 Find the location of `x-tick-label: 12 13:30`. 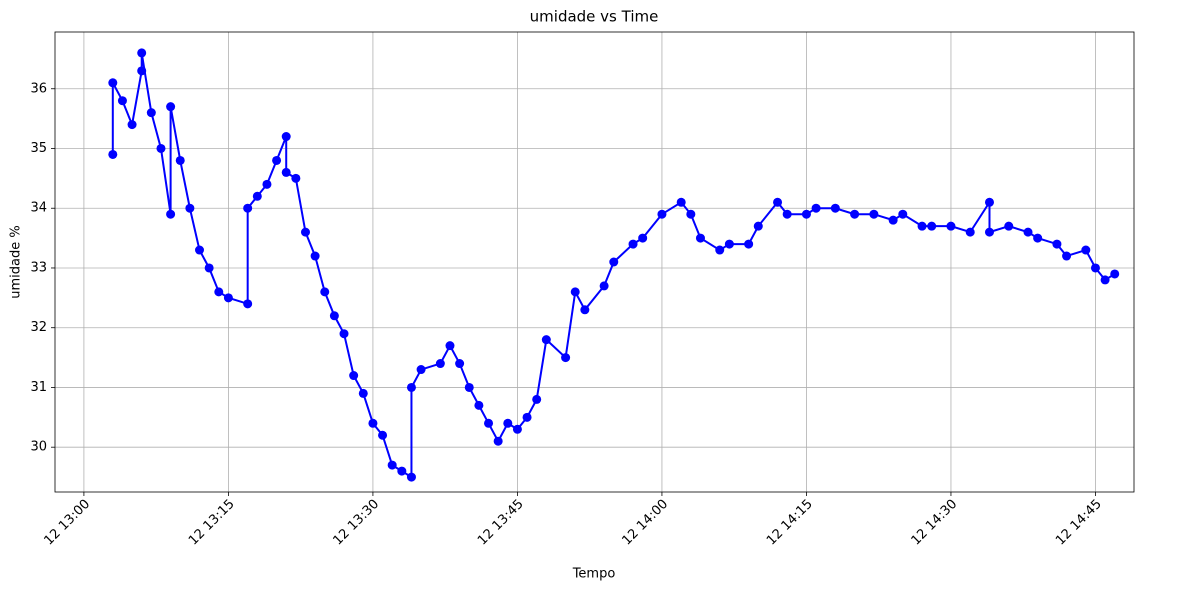

x-tick-label: 12 13:30 is located at coordinates (357, 523).